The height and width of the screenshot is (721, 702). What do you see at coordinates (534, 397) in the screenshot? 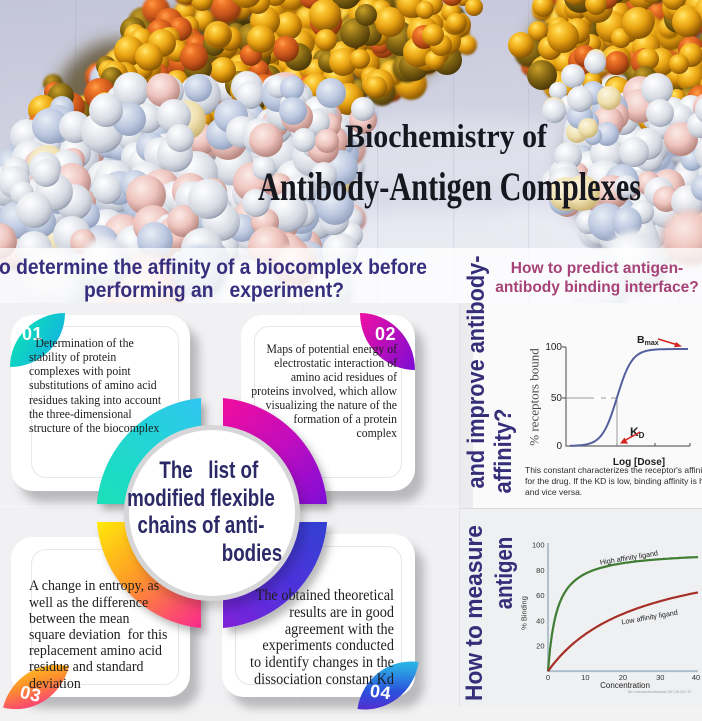
I see `svg-text: % receptors bound` at bounding box center [534, 397].